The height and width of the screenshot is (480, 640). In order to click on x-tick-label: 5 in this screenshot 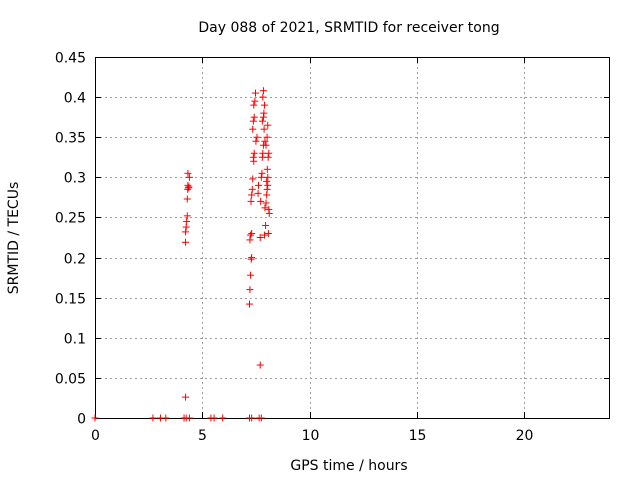, I will do `click(202, 436)`.